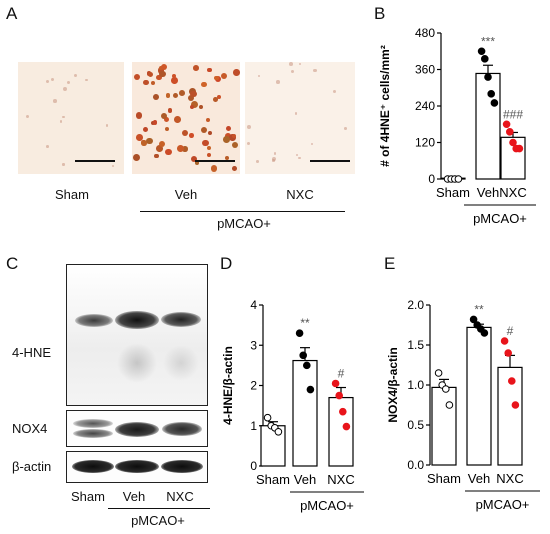 The image size is (550, 534). What do you see at coordinates (95, 161) in the screenshot?
I see `scale-bar-sham` at bounding box center [95, 161].